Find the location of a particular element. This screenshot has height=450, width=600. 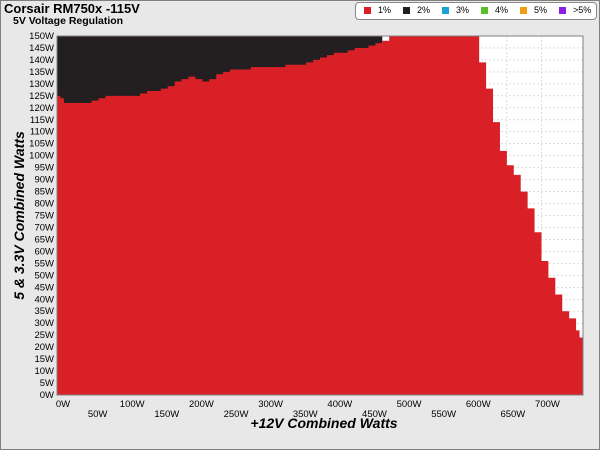

y-tick-label: 60W is located at coordinates (44, 251).